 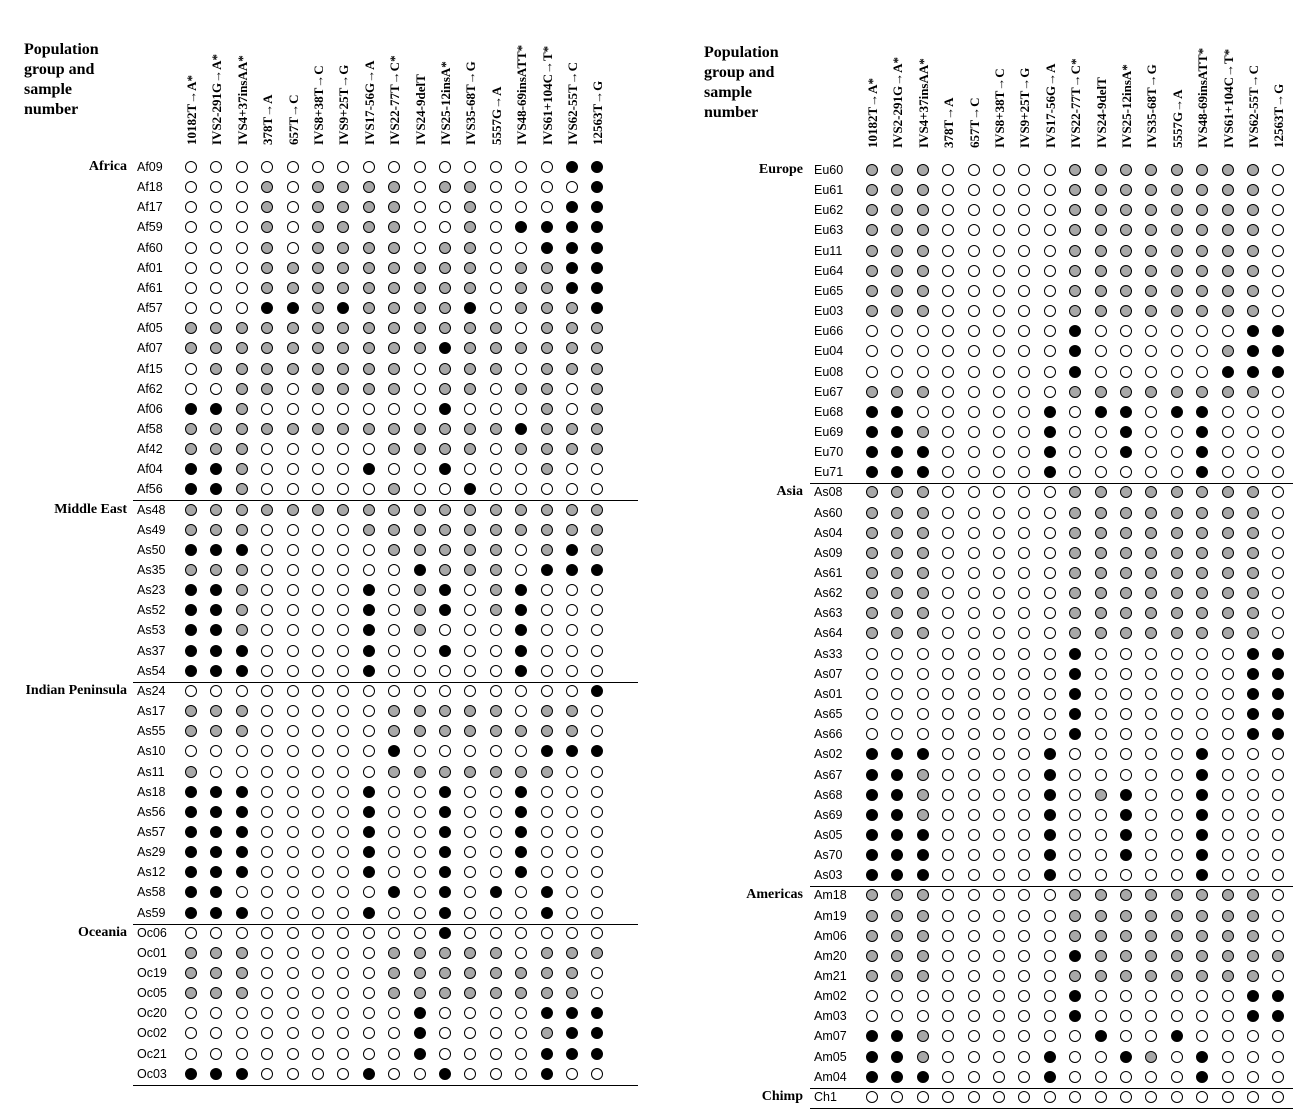 What do you see at coordinates (150, 449) in the screenshot?
I see `sample-id: Af42` at bounding box center [150, 449].